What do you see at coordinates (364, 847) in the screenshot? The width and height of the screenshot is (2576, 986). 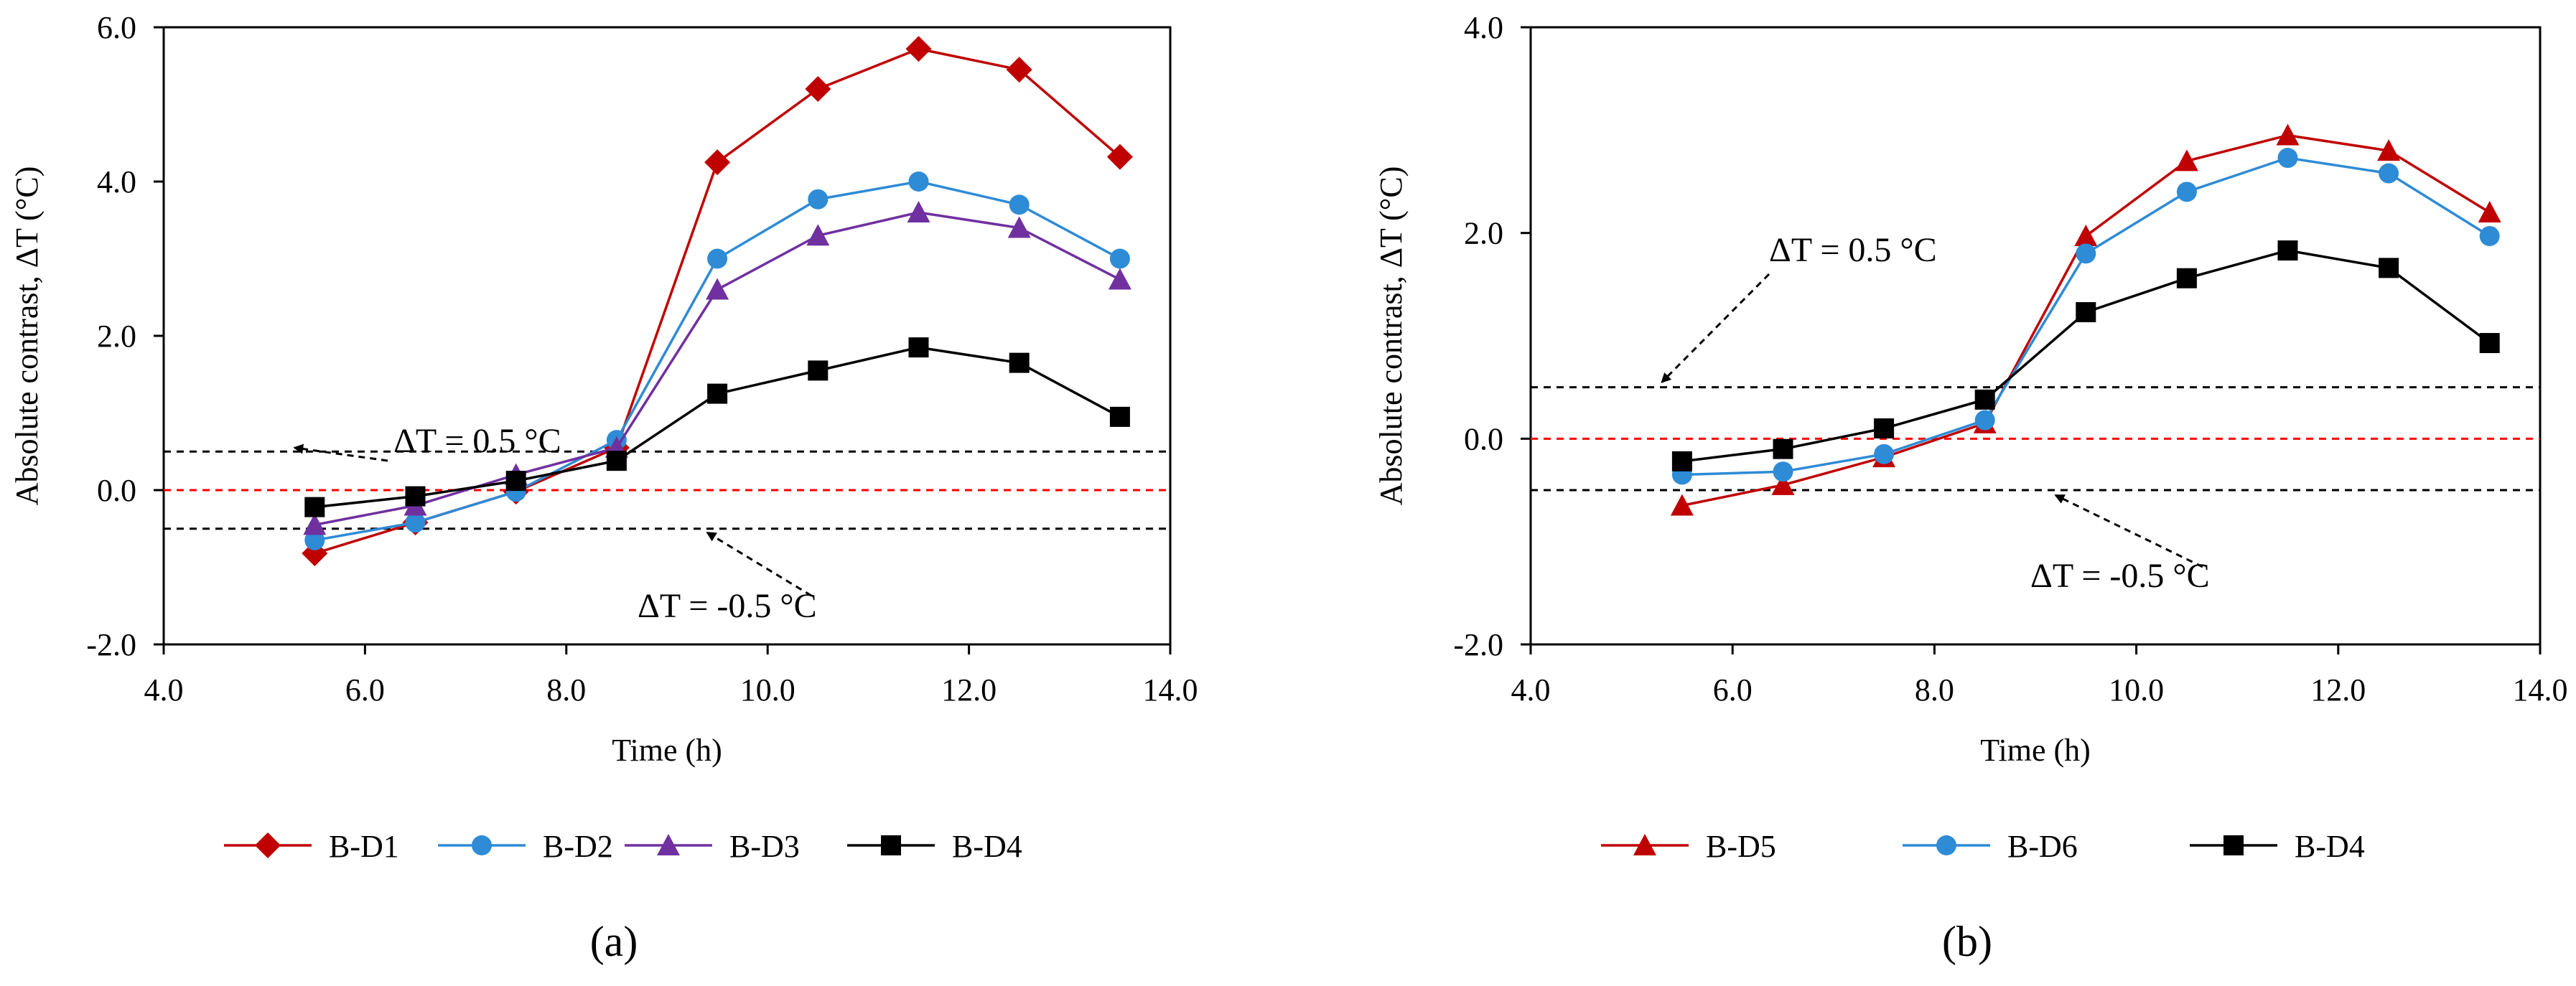 I see `legend-label: B-D1` at bounding box center [364, 847].